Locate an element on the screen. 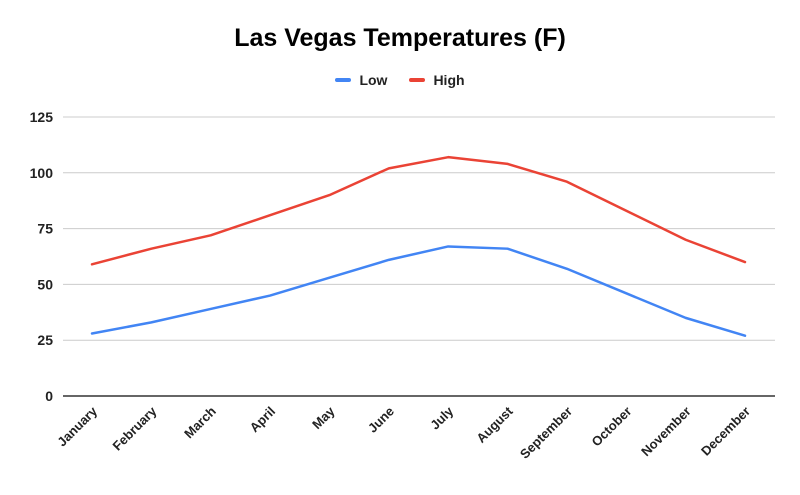 The image size is (800, 495). x-tick-label: February is located at coordinates (135, 428).